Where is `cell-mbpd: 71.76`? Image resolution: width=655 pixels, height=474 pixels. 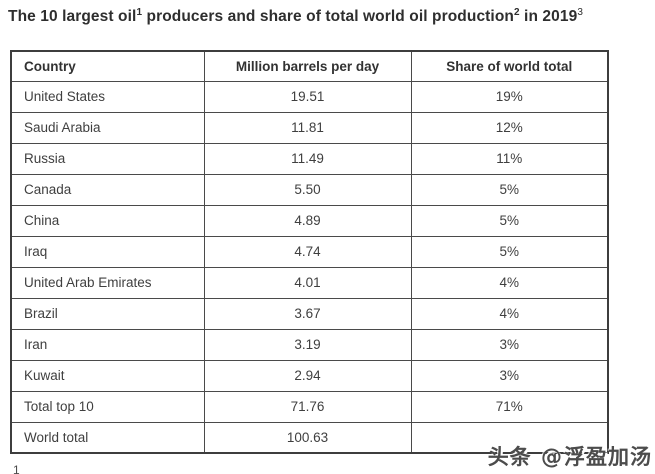
cell-mbpd: 71.76 is located at coordinates (307, 406).